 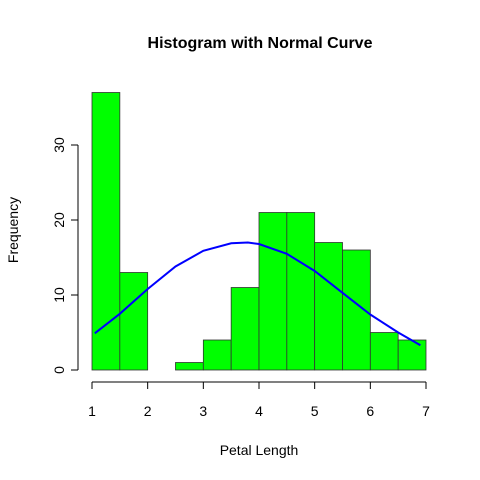 I want to click on x-axis-label: Petal Length, so click(x=259, y=450).